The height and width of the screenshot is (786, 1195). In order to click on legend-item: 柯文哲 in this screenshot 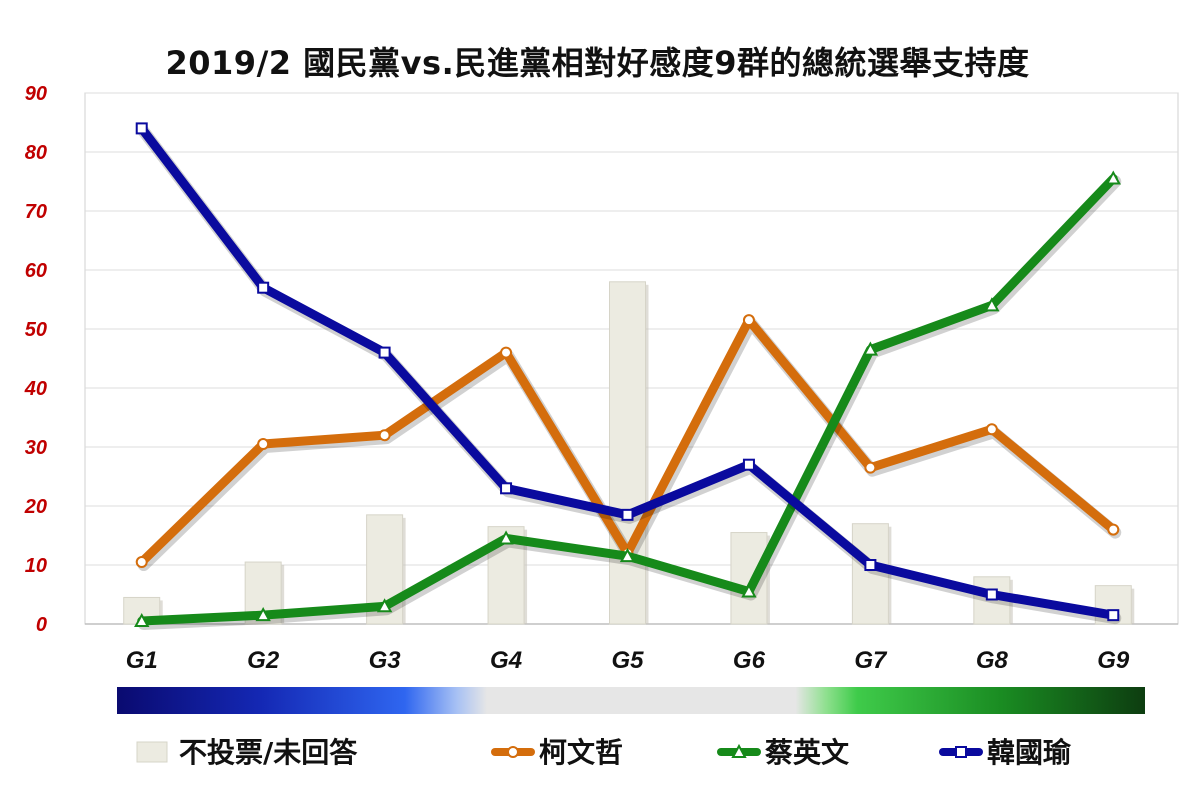, I will do `click(557, 752)`.